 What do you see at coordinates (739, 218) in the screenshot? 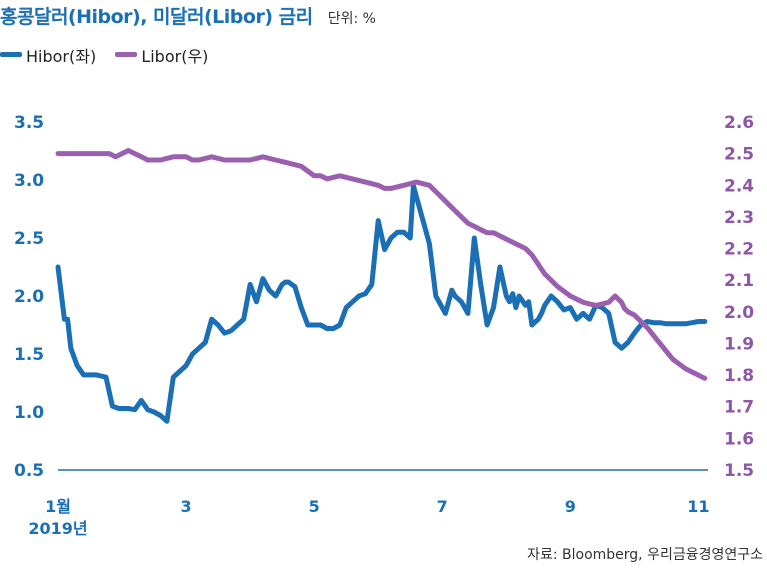
I see `y-right-tick-label-8: 2.3` at bounding box center [739, 218].